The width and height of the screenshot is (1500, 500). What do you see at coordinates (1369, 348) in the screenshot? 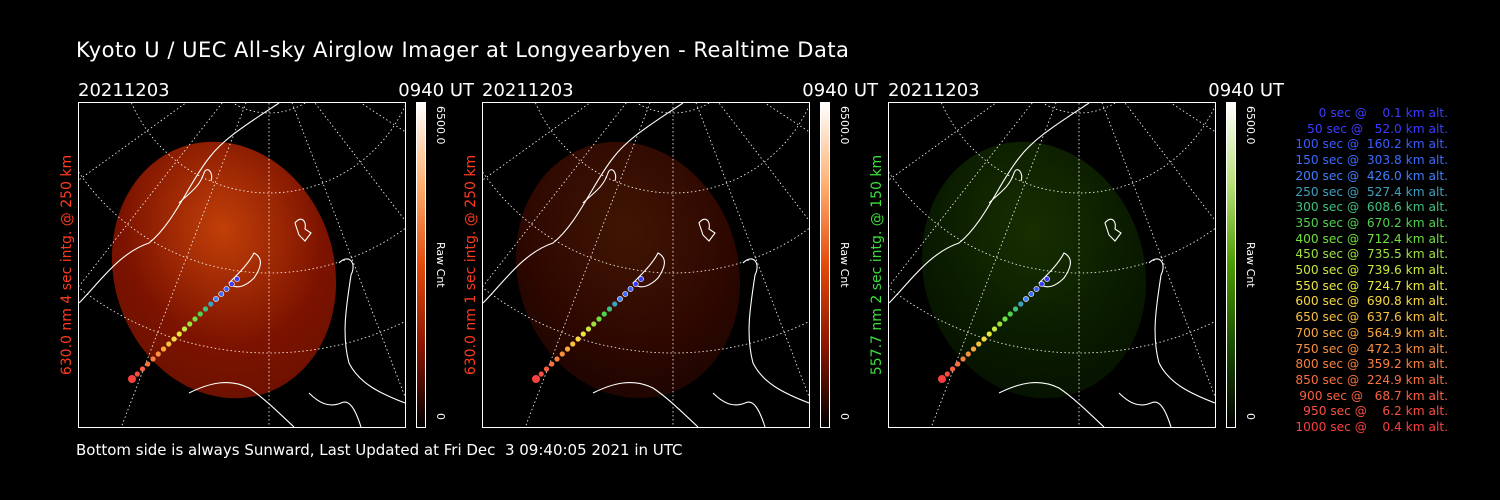
I see `legend-entry: 750 sec @ 472.3 km alt.` at bounding box center [1369, 348].